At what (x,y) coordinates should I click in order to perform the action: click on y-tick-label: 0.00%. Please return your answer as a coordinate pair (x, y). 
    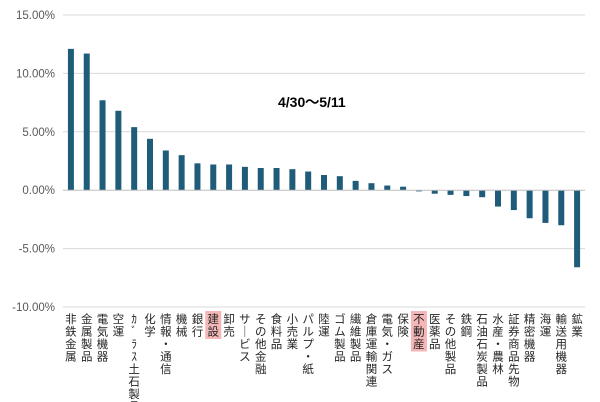
    Looking at the image, I should click on (38, 191).